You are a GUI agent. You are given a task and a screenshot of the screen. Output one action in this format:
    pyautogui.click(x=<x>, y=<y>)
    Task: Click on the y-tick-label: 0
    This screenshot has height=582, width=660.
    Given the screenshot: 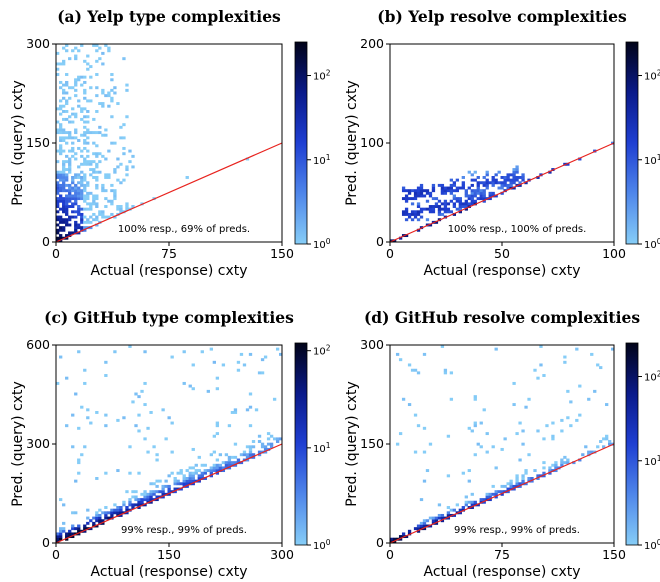 What is the action you would take?
    pyautogui.click(x=380, y=241)
    